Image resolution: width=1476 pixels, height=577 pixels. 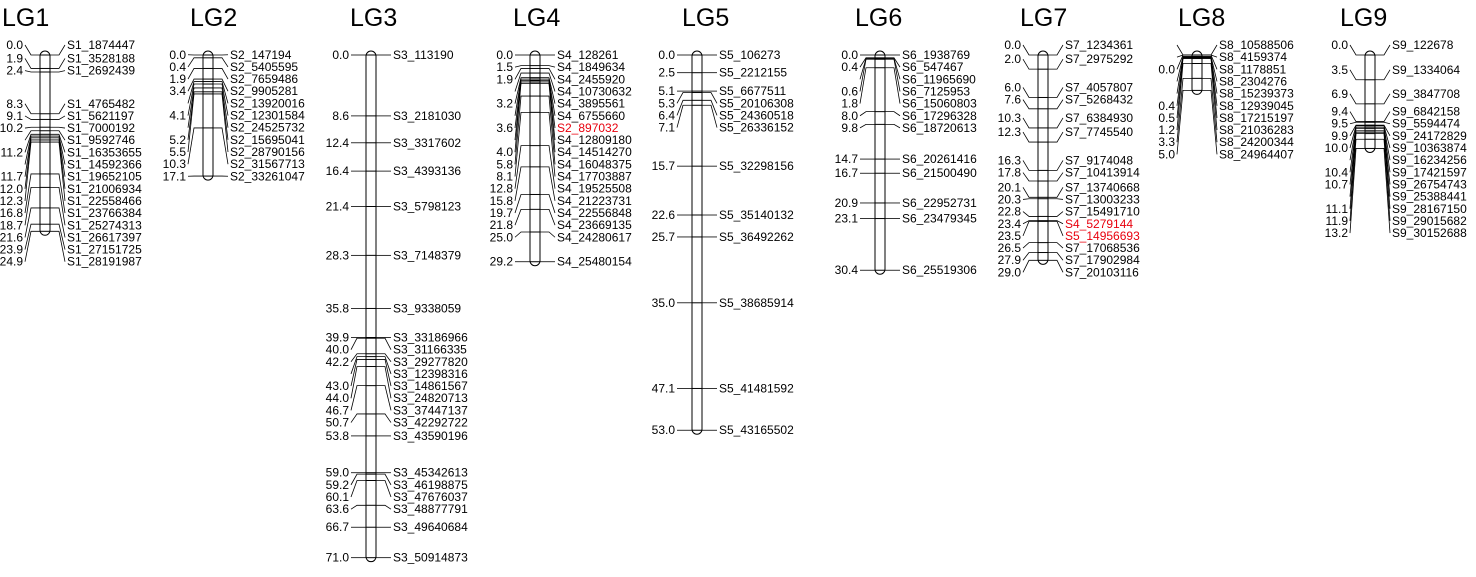 What do you see at coordinates (849, 116) in the screenshot?
I see `marker-position: 8.0` at bounding box center [849, 116].